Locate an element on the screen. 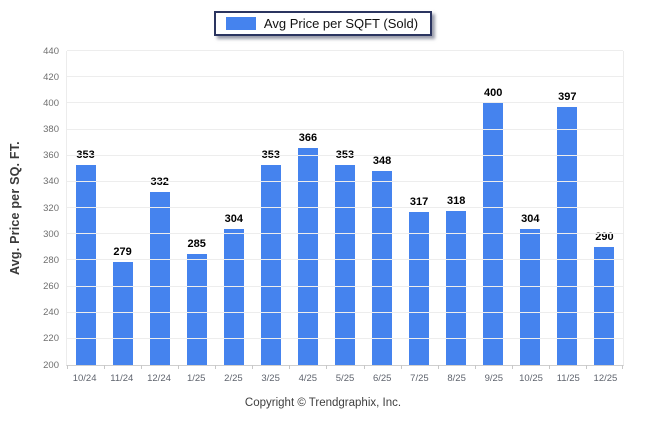  y-tick-label: 220 is located at coordinates (51, 339).